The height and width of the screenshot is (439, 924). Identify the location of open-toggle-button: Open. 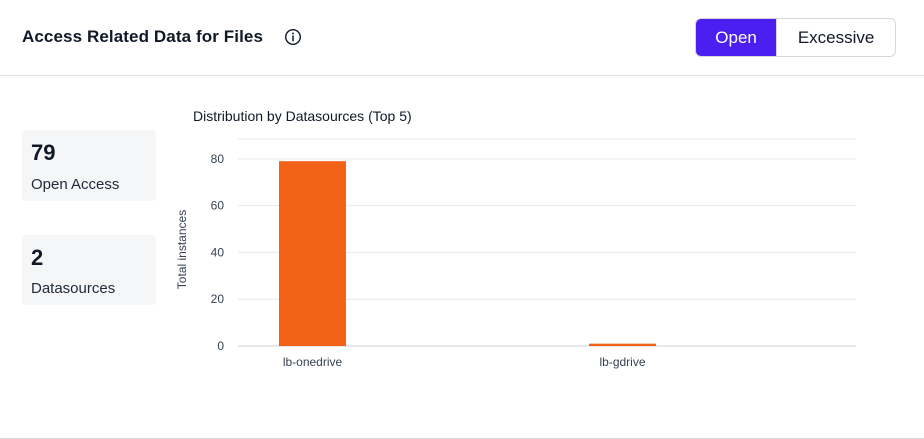
(736, 37).